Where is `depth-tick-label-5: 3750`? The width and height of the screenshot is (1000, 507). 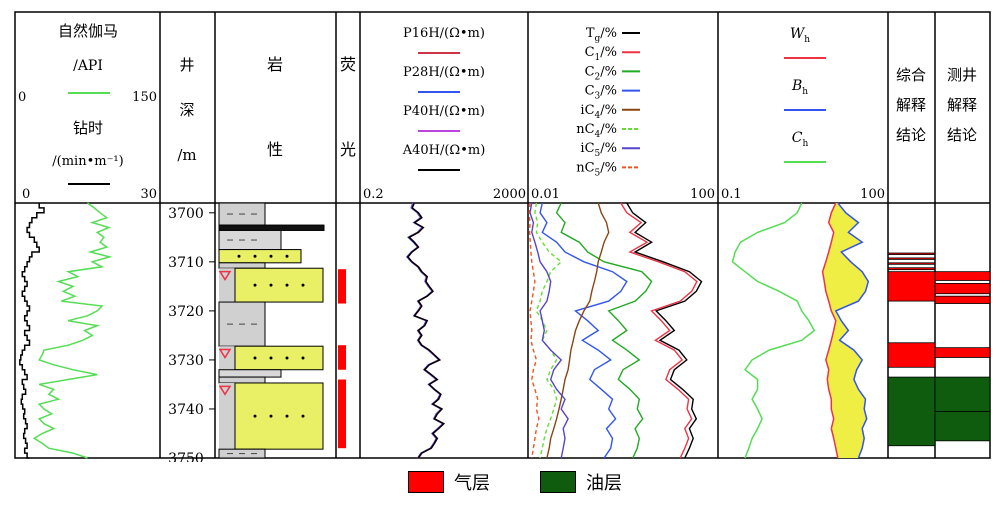
depth-tick-label-5: 3750 is located at coordinates (186, 456).